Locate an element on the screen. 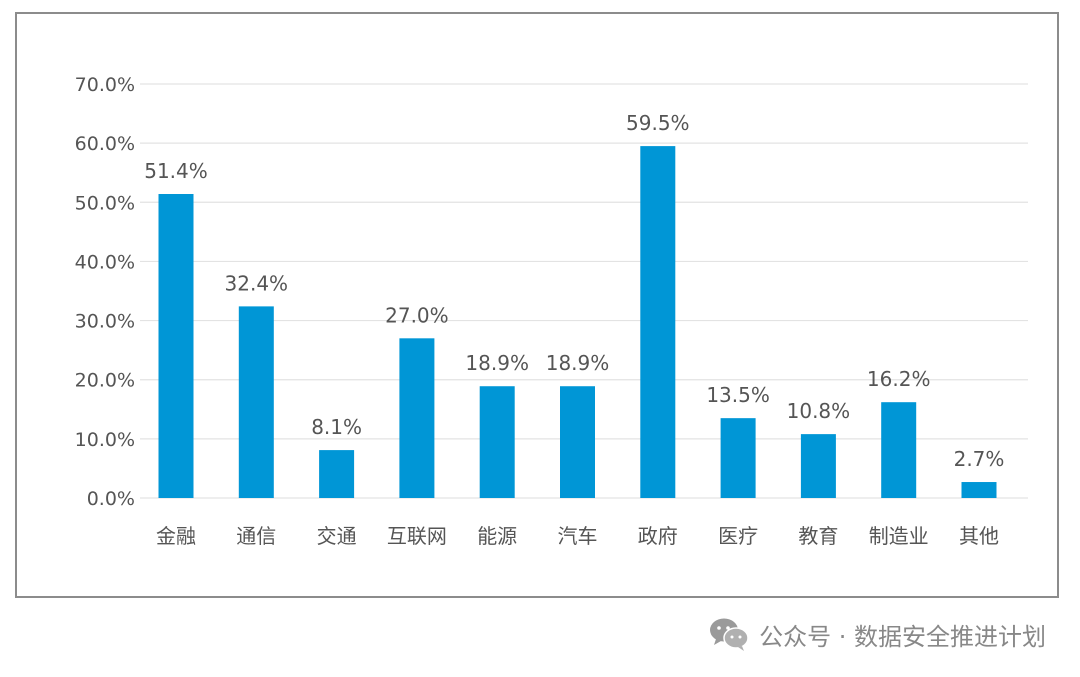  data-label: 27.0% is located at coordinates (417, 315).